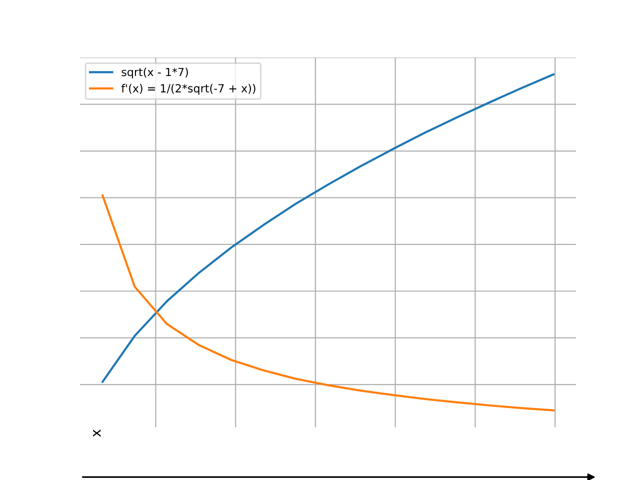 Image resolution: width=640 pixels, height=480 pixels. Describe the element at coordinates (97, 433) in the screenshot. I see `text: x` at that location.